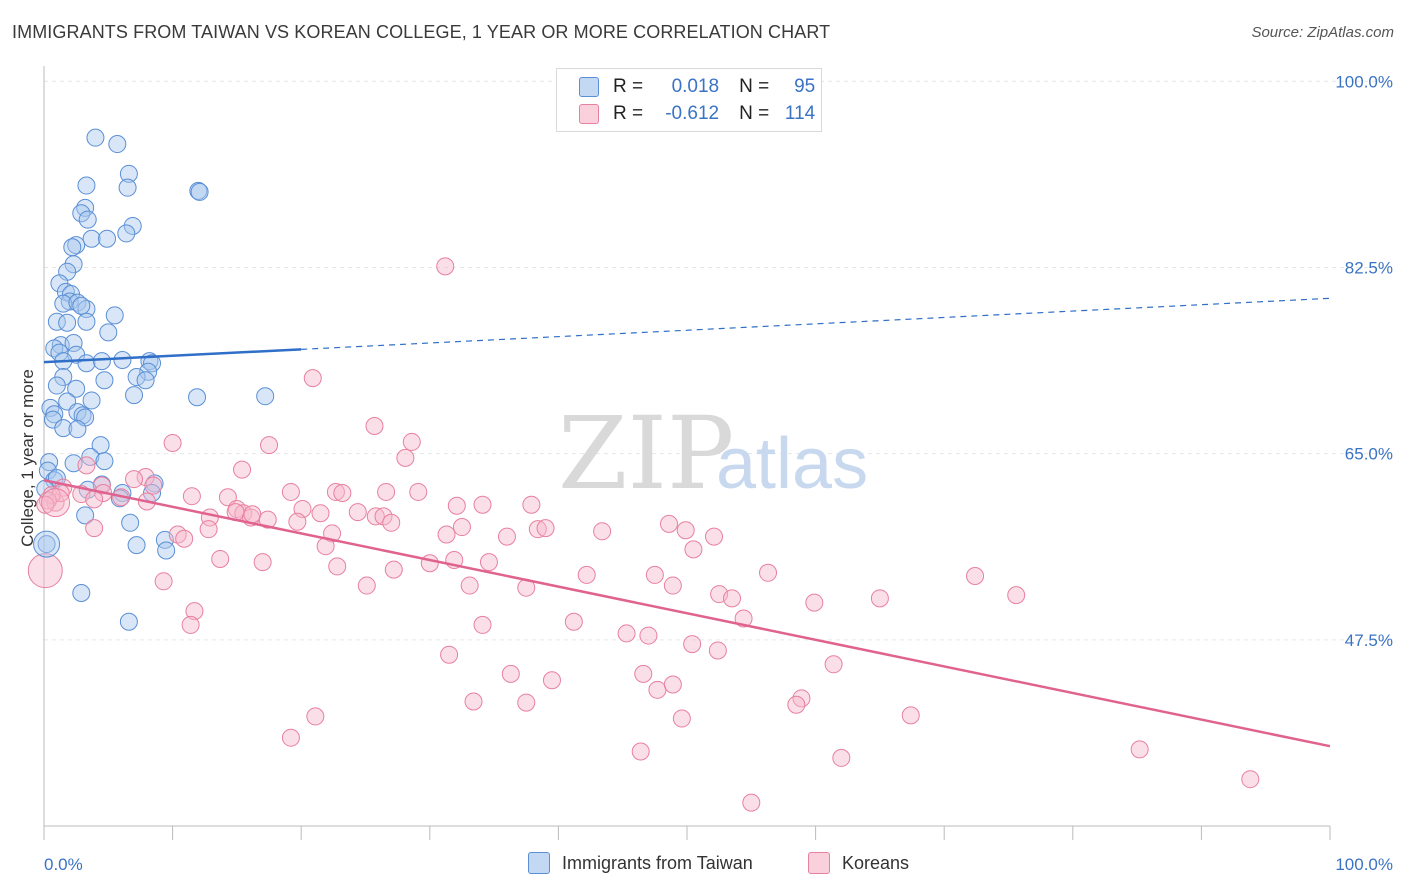  Describe the element at coordinates (819, 863) in the screenshot. I see `series-legend-swatch-koreans` at that location.